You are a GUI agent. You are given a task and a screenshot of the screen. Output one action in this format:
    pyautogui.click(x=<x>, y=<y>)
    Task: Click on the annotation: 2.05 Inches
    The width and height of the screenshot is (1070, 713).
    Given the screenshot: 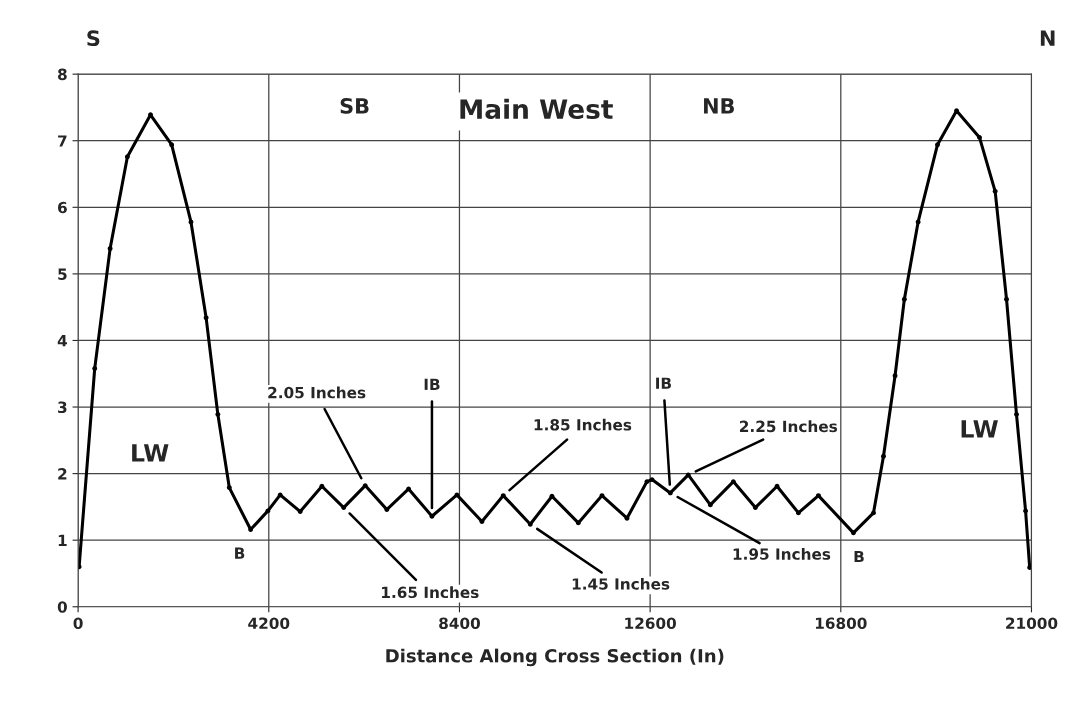 What is the action you would take?
    pyautogui.click(x=317, y=392)
    